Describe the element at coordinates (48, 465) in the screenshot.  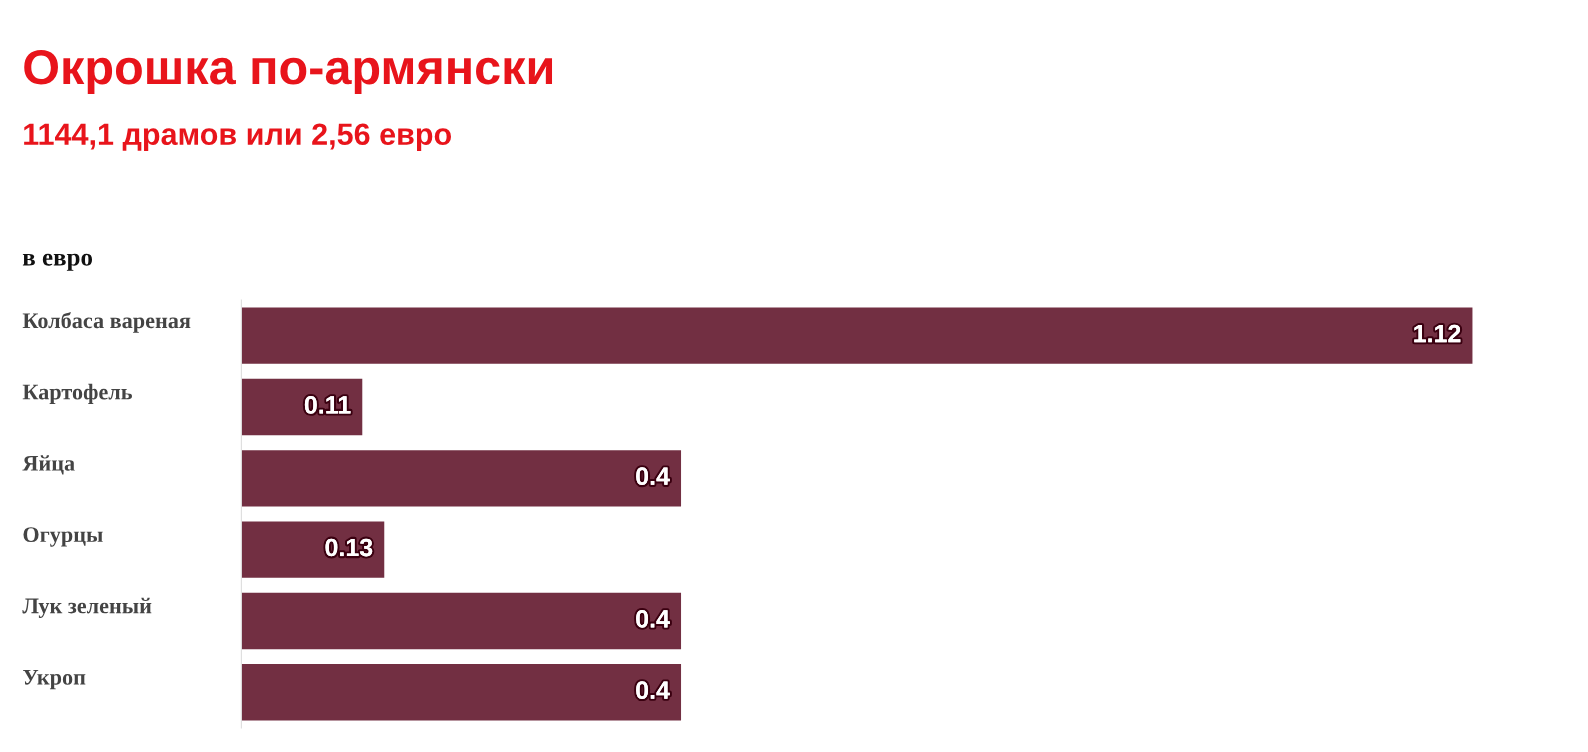
I see `y-tick-label: Яйца` at that location.